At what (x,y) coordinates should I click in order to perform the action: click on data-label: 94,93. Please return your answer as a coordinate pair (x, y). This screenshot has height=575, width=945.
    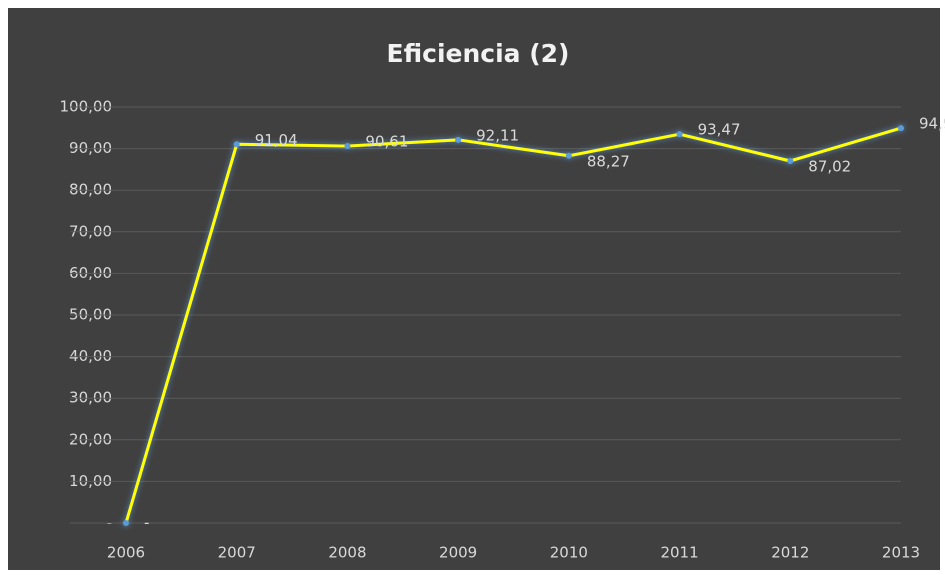
    Looking at the image, I should click on (932, 124).